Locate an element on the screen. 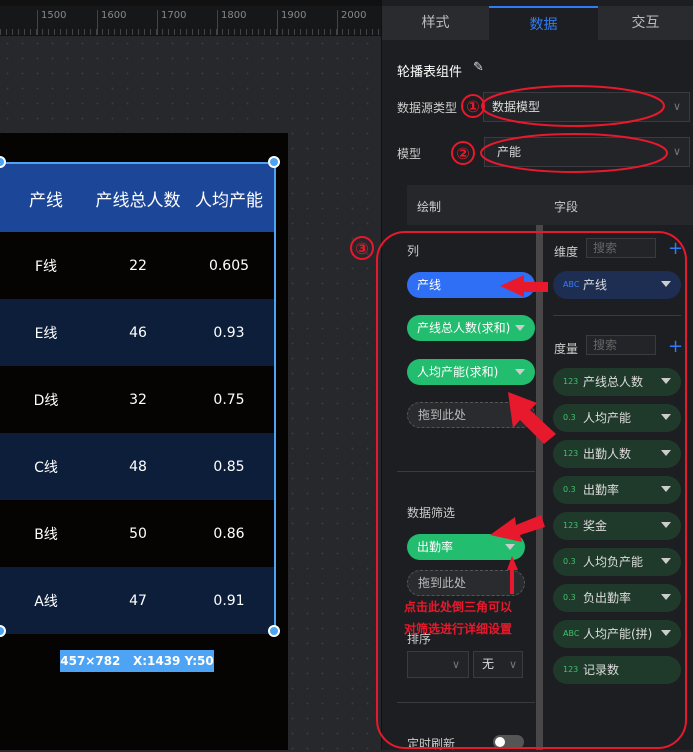 The width and height of the screenshot is (693, 752). datasource-select: 数据模型 ∨ is located at coordinates (586, 107).